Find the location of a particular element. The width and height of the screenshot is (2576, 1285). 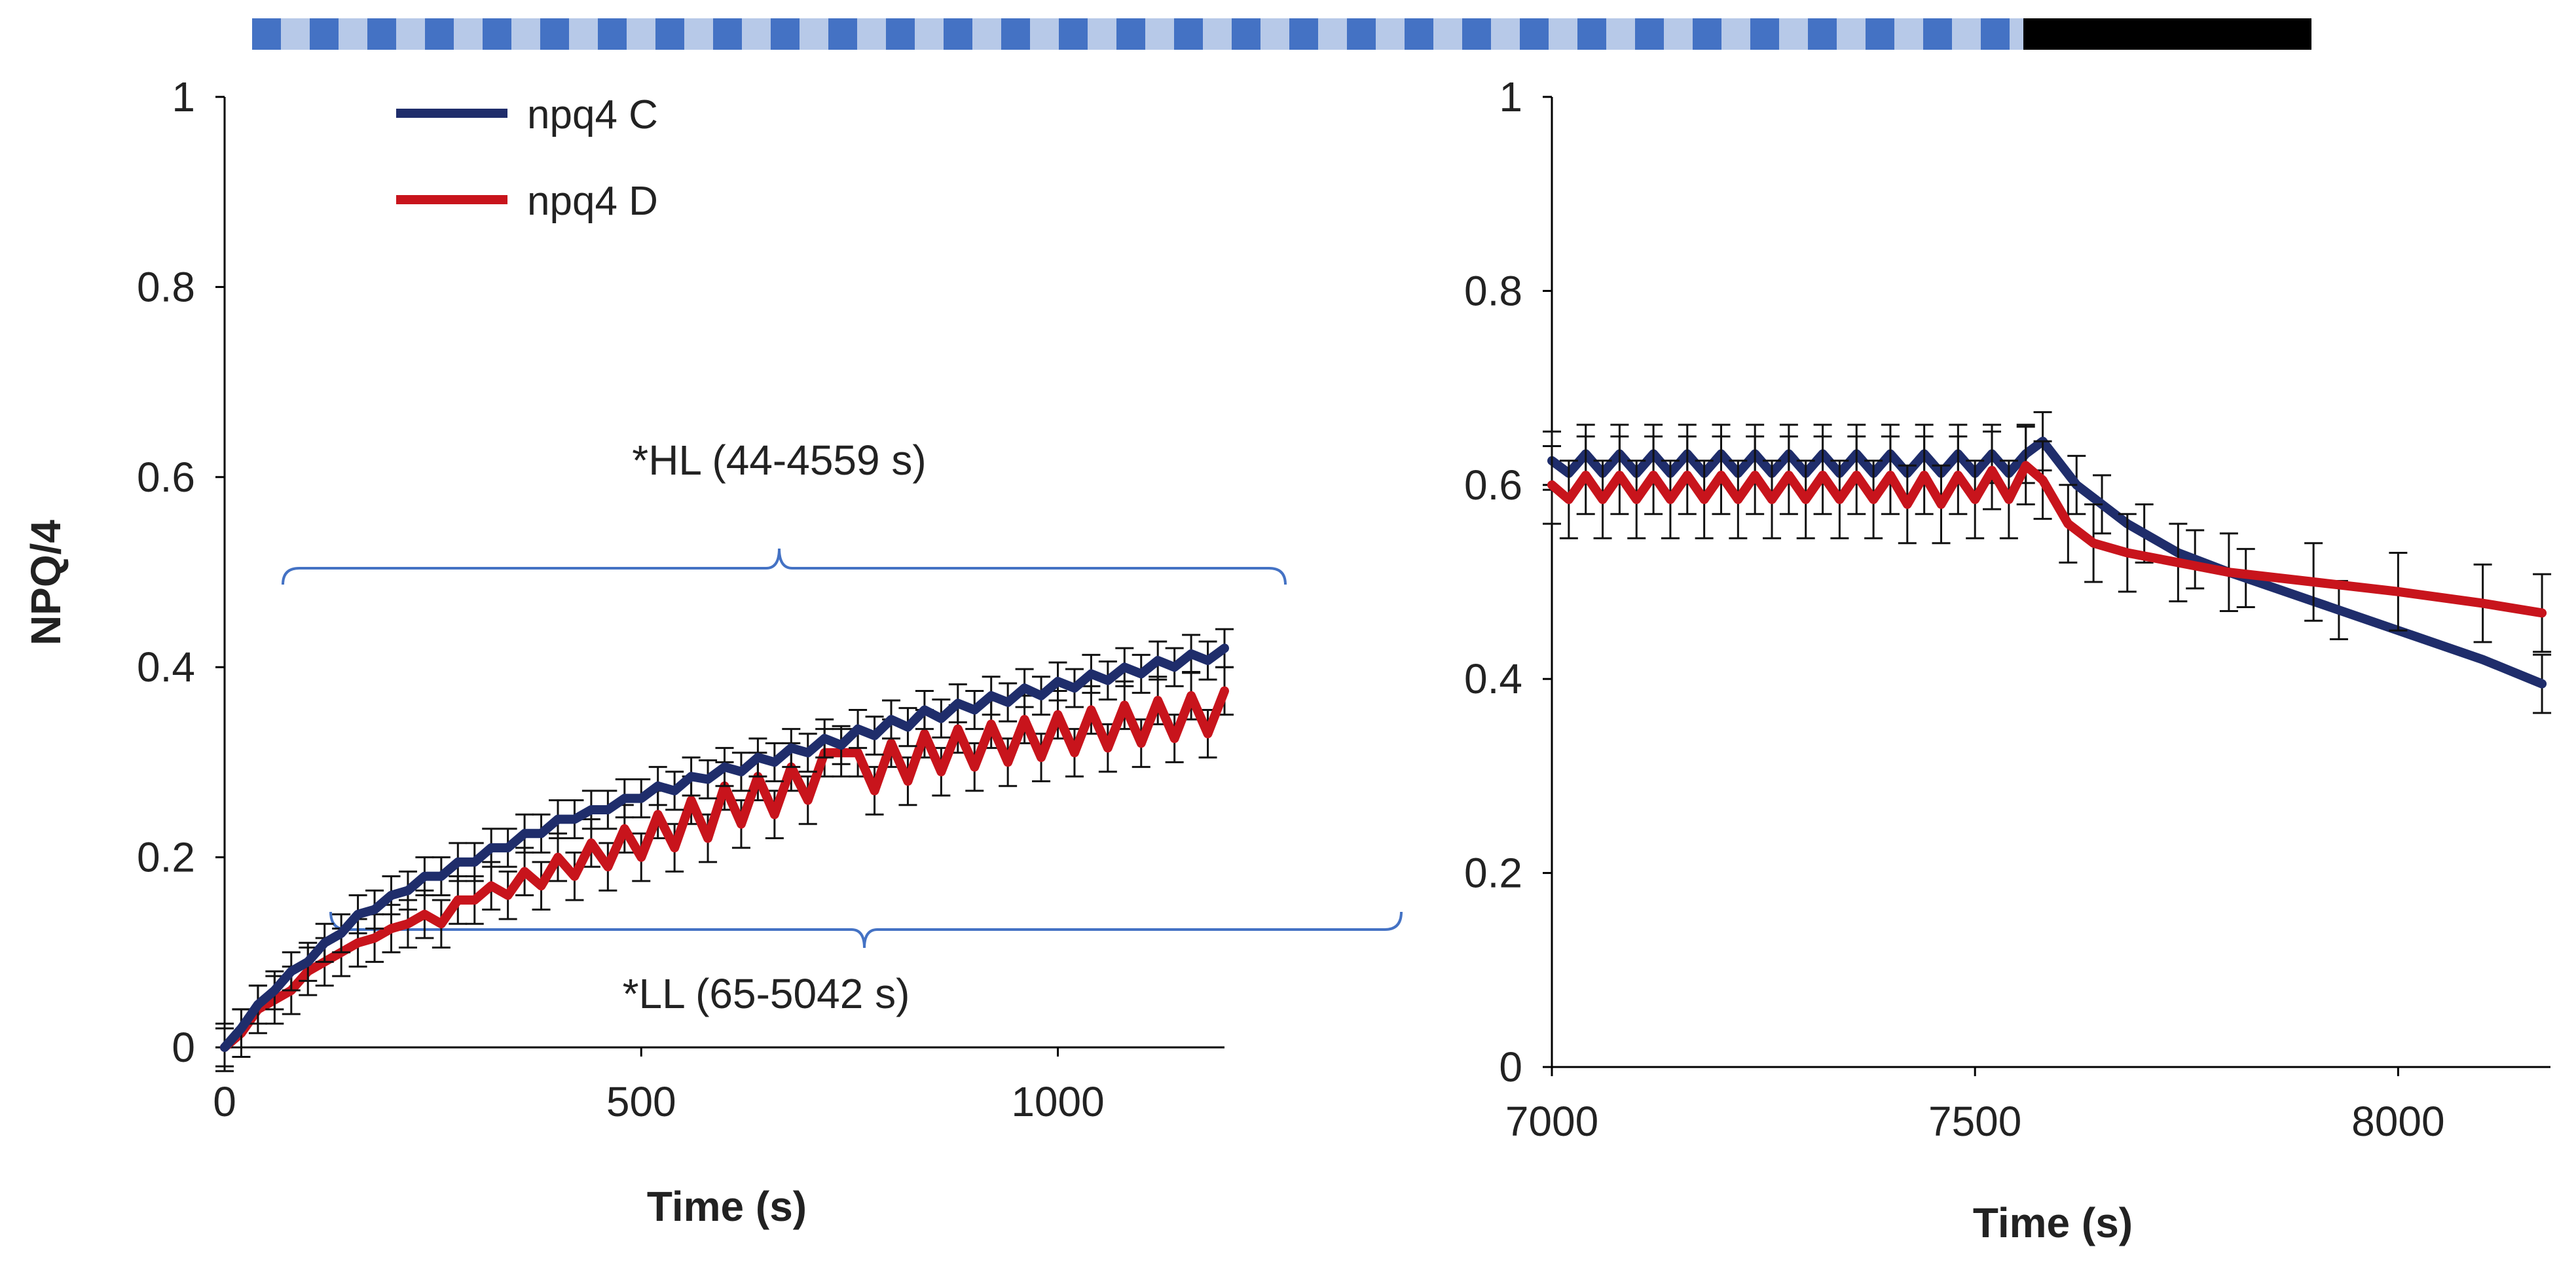

x-tick-label: 7500 is located at coordinates (1974, 1121).